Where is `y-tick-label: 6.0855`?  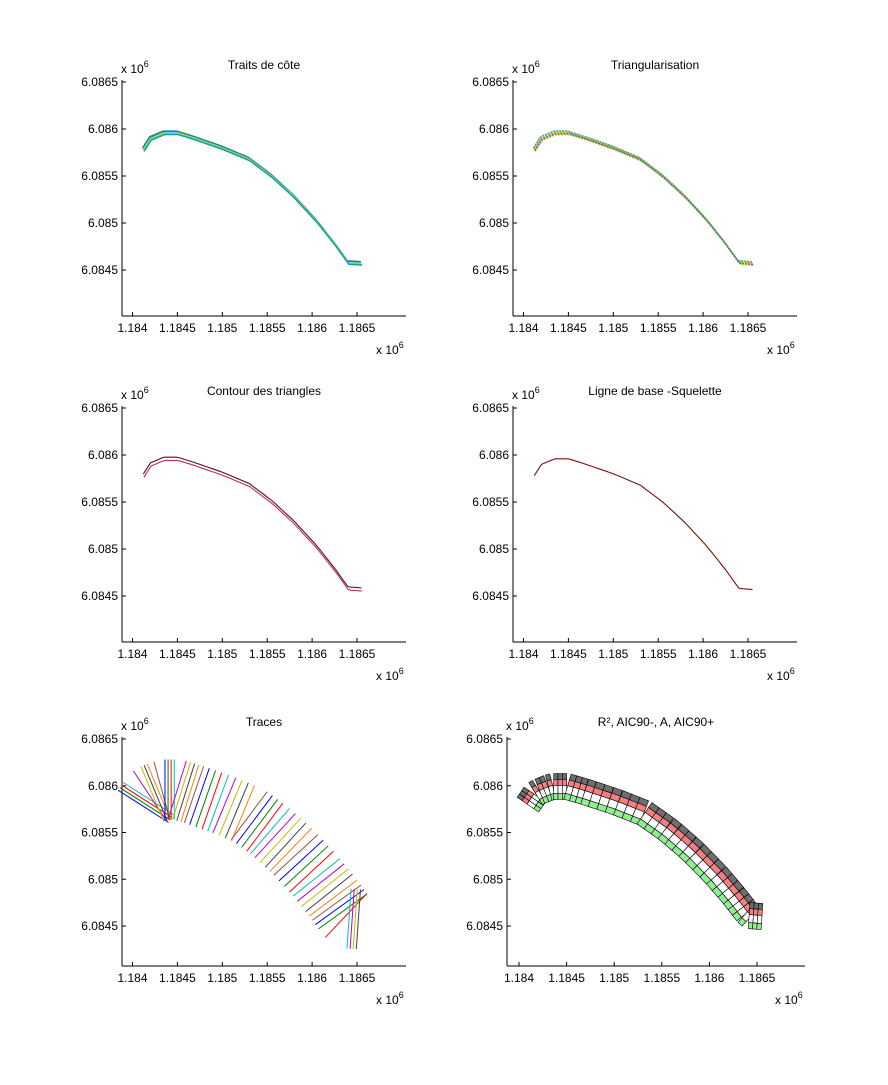 y-tick-label: 6.0855 is located at coordinates (99, 502).